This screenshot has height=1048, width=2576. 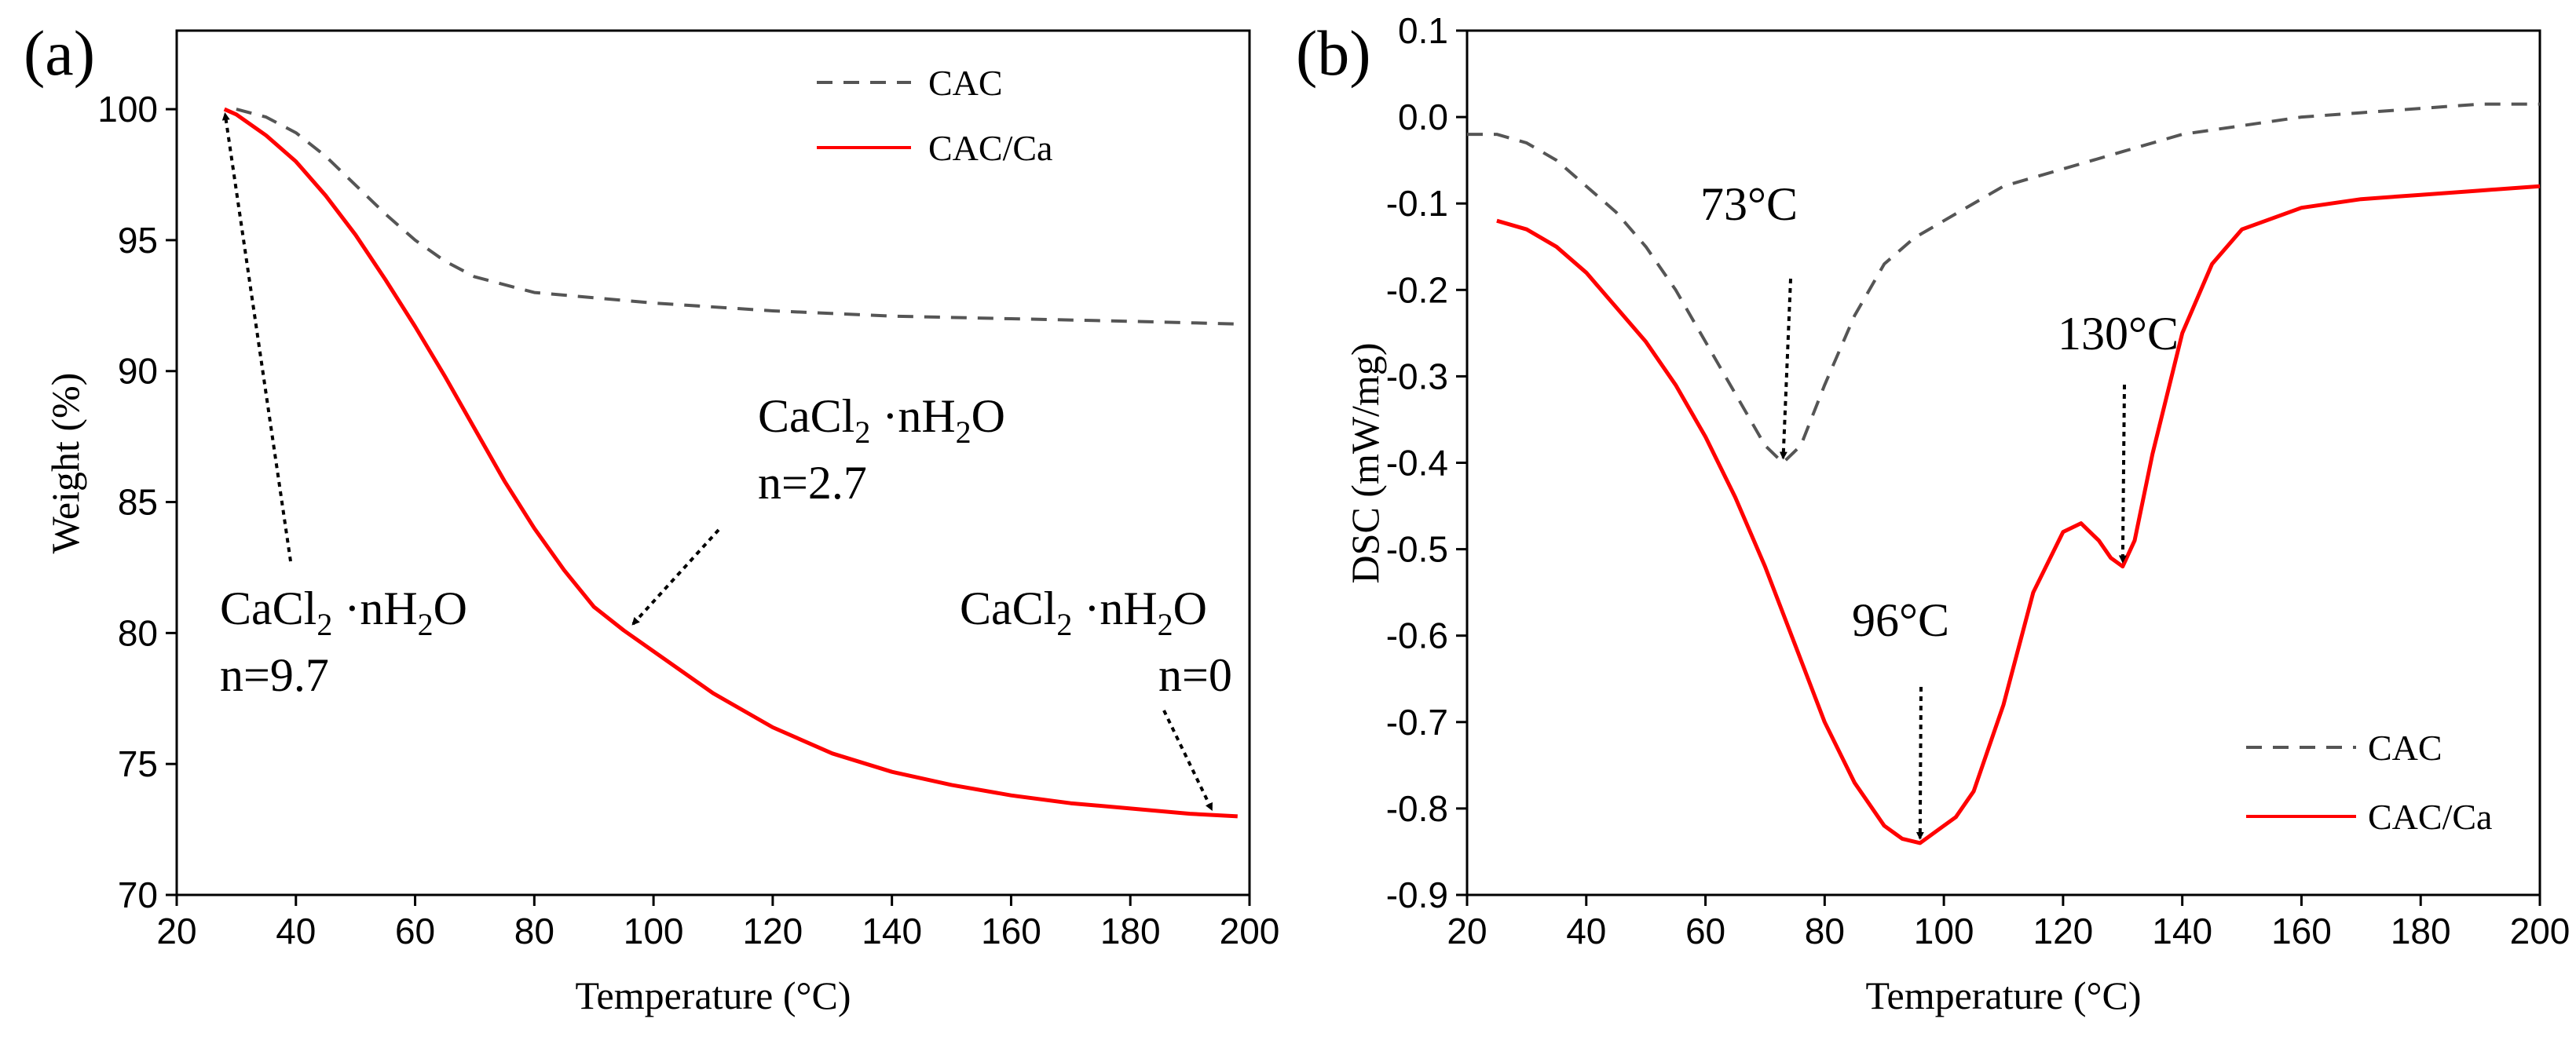 I want to click on panel-b-annotation-73-arrow, so click(x=1786, y=369).